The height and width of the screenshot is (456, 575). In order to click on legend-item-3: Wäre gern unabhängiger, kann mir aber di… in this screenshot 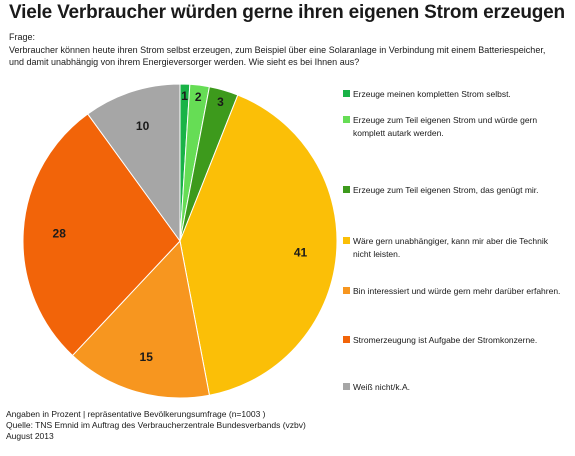, I will do `click(455, 247)`.